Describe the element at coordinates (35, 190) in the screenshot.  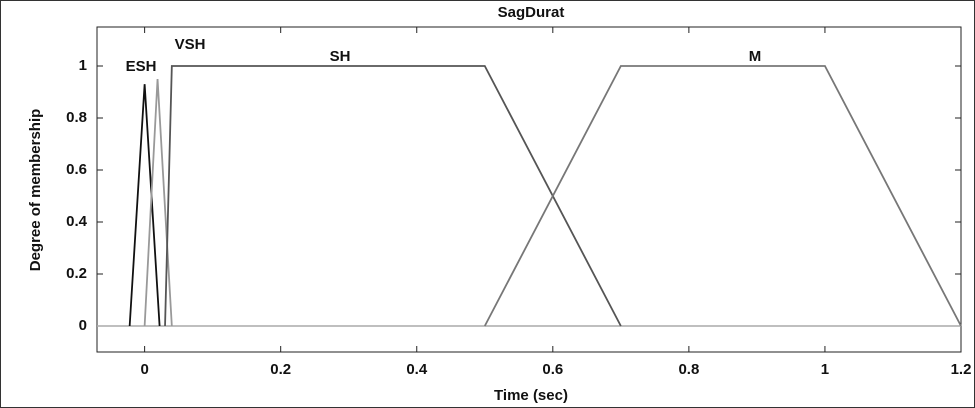
I see `y-axis-label: Degree of membership` at that location.